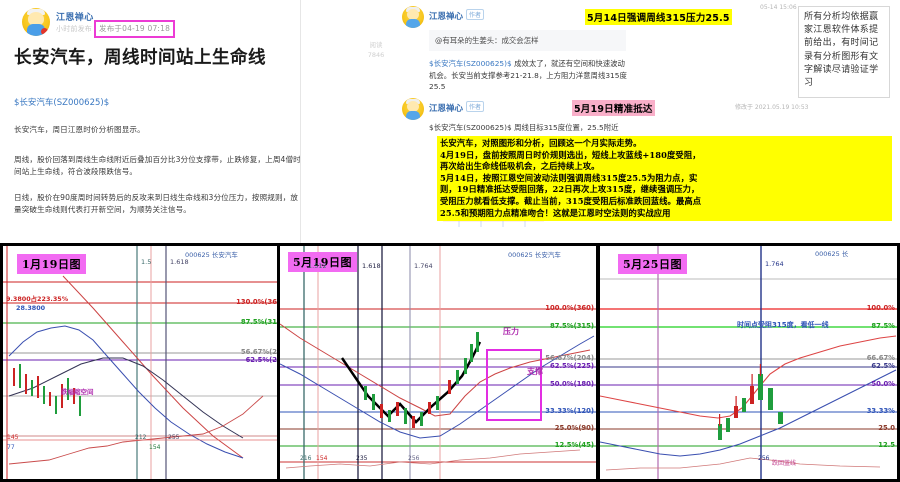 The width and height of the screenshot is (900, 482). What do you see at coordinates (880, 411) in the screenshot?
I see `level-label: 33.33%` at bounding box center [880, 411].